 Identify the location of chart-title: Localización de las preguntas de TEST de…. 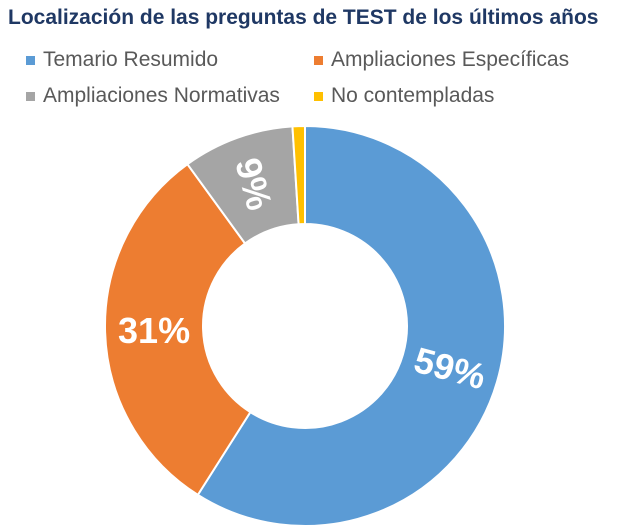
(303, 17).